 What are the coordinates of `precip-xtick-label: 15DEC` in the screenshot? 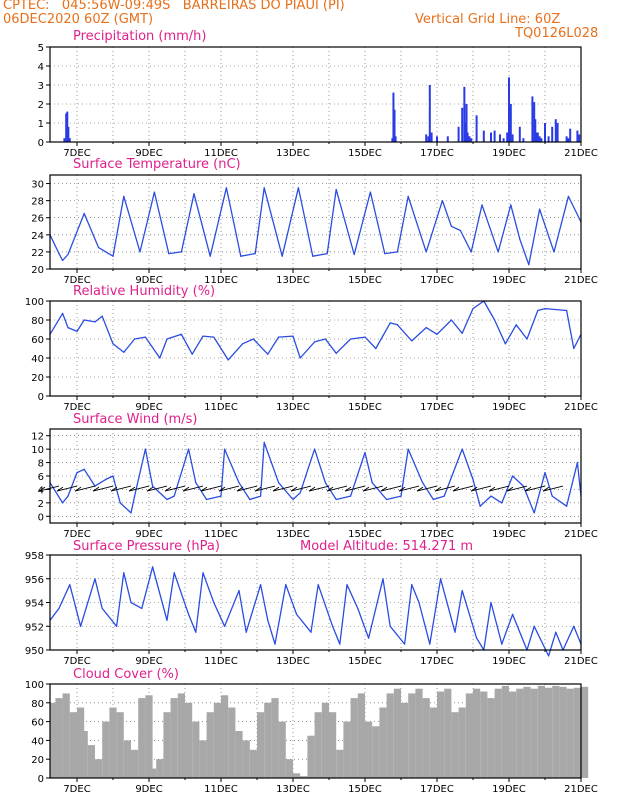 It's located at (365, 153).